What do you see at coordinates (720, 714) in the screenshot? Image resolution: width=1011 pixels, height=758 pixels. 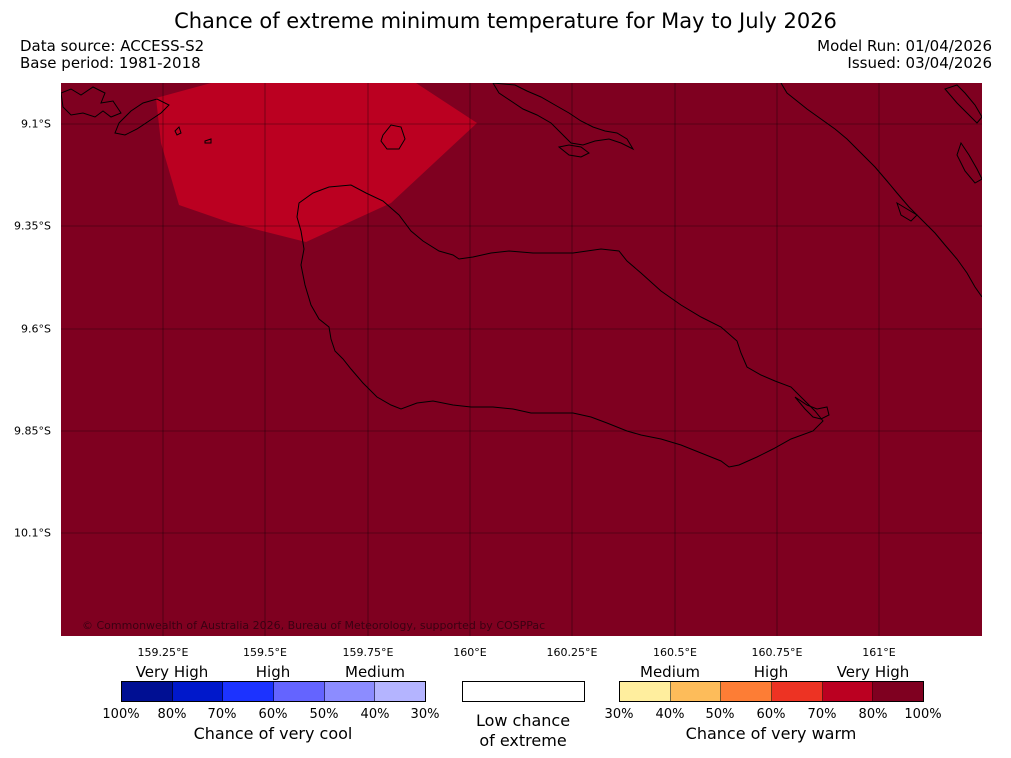 I see `warm-tick: 50%` at bounding box center [720, 714].